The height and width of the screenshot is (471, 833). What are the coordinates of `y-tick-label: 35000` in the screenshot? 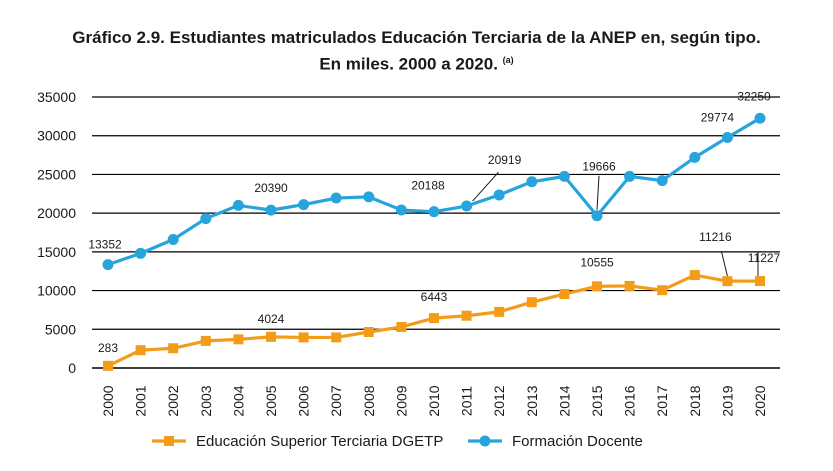 It's located at (56, 97).